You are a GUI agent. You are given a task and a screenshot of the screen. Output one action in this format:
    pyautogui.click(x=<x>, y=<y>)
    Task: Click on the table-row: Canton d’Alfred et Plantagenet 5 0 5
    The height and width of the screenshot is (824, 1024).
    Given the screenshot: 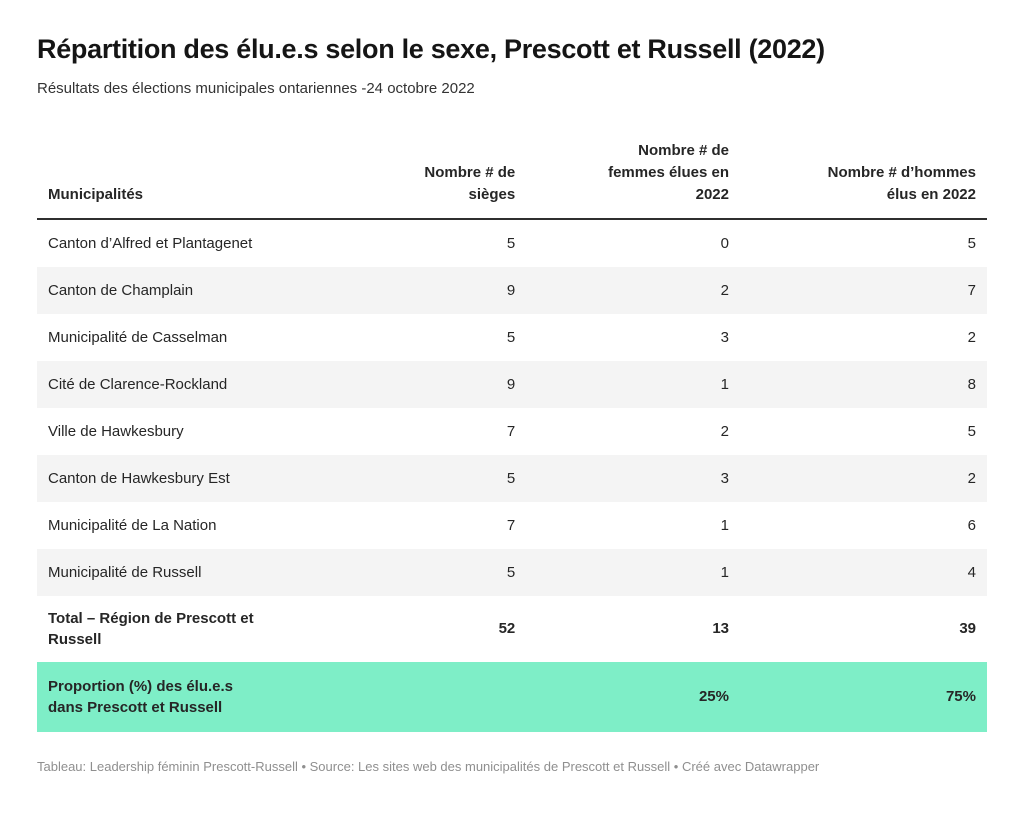 What is the action you would take?
    pyautogui.click(x=512, y=243)
    